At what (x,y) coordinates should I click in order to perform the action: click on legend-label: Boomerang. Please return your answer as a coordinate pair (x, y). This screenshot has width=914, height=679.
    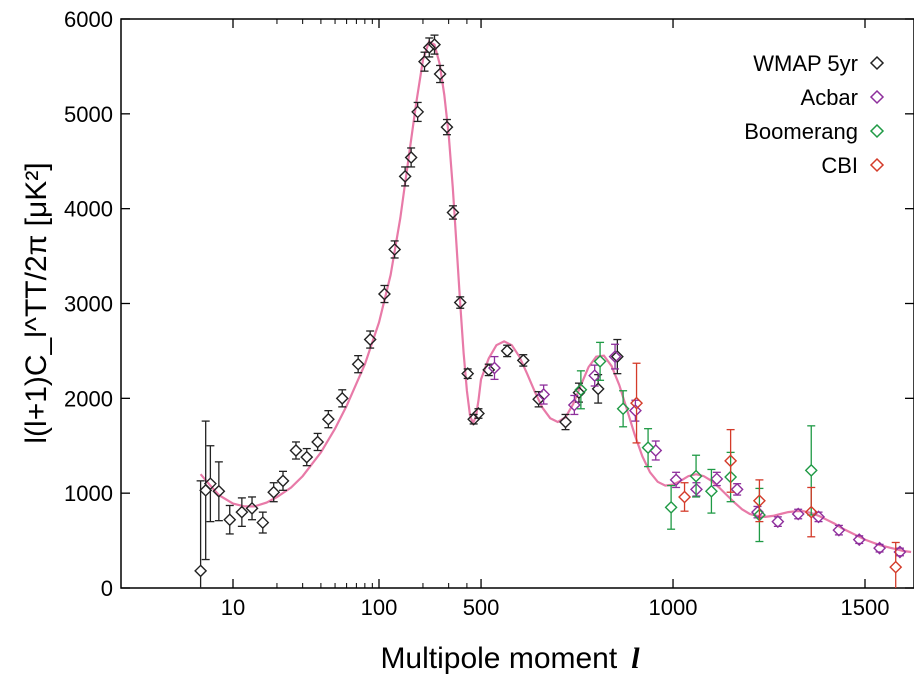
    Looking at the image, I should click on (801, 131).